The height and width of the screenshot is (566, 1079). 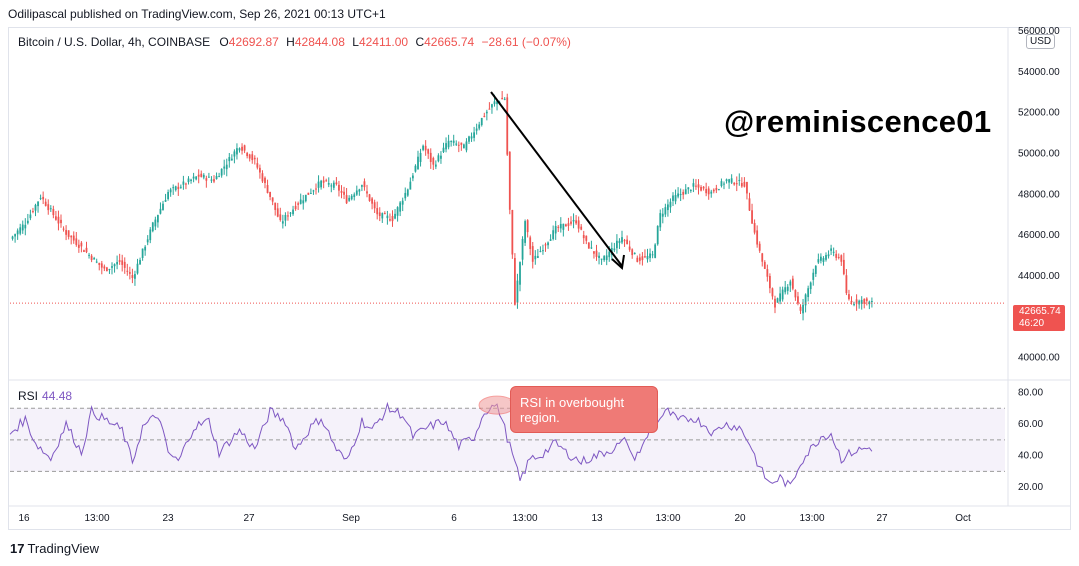 What do you see at coordinates (28, 396) in the screenshot?
I see `rsi-label: RSI` at bounding box center [28, 396].